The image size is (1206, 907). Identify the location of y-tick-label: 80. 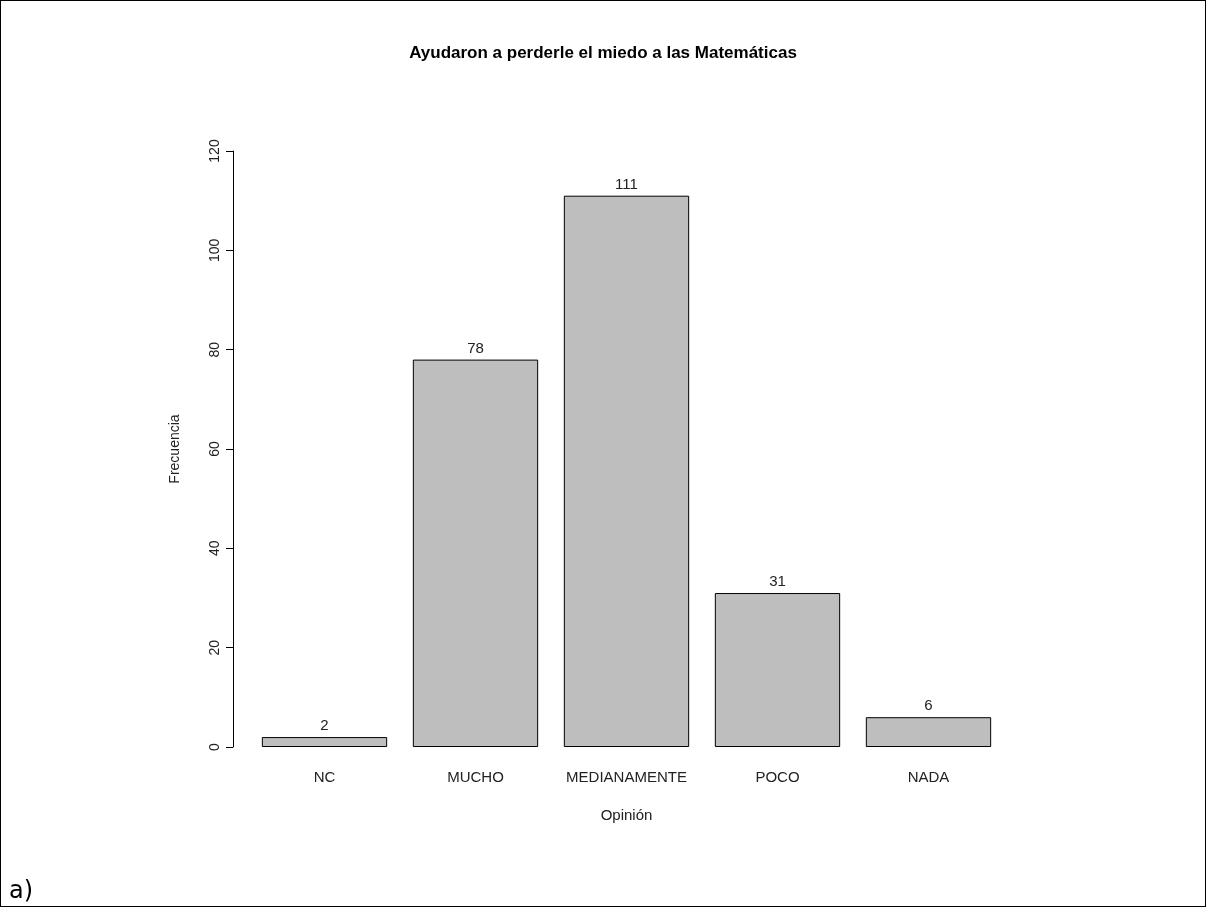
(214, 349).